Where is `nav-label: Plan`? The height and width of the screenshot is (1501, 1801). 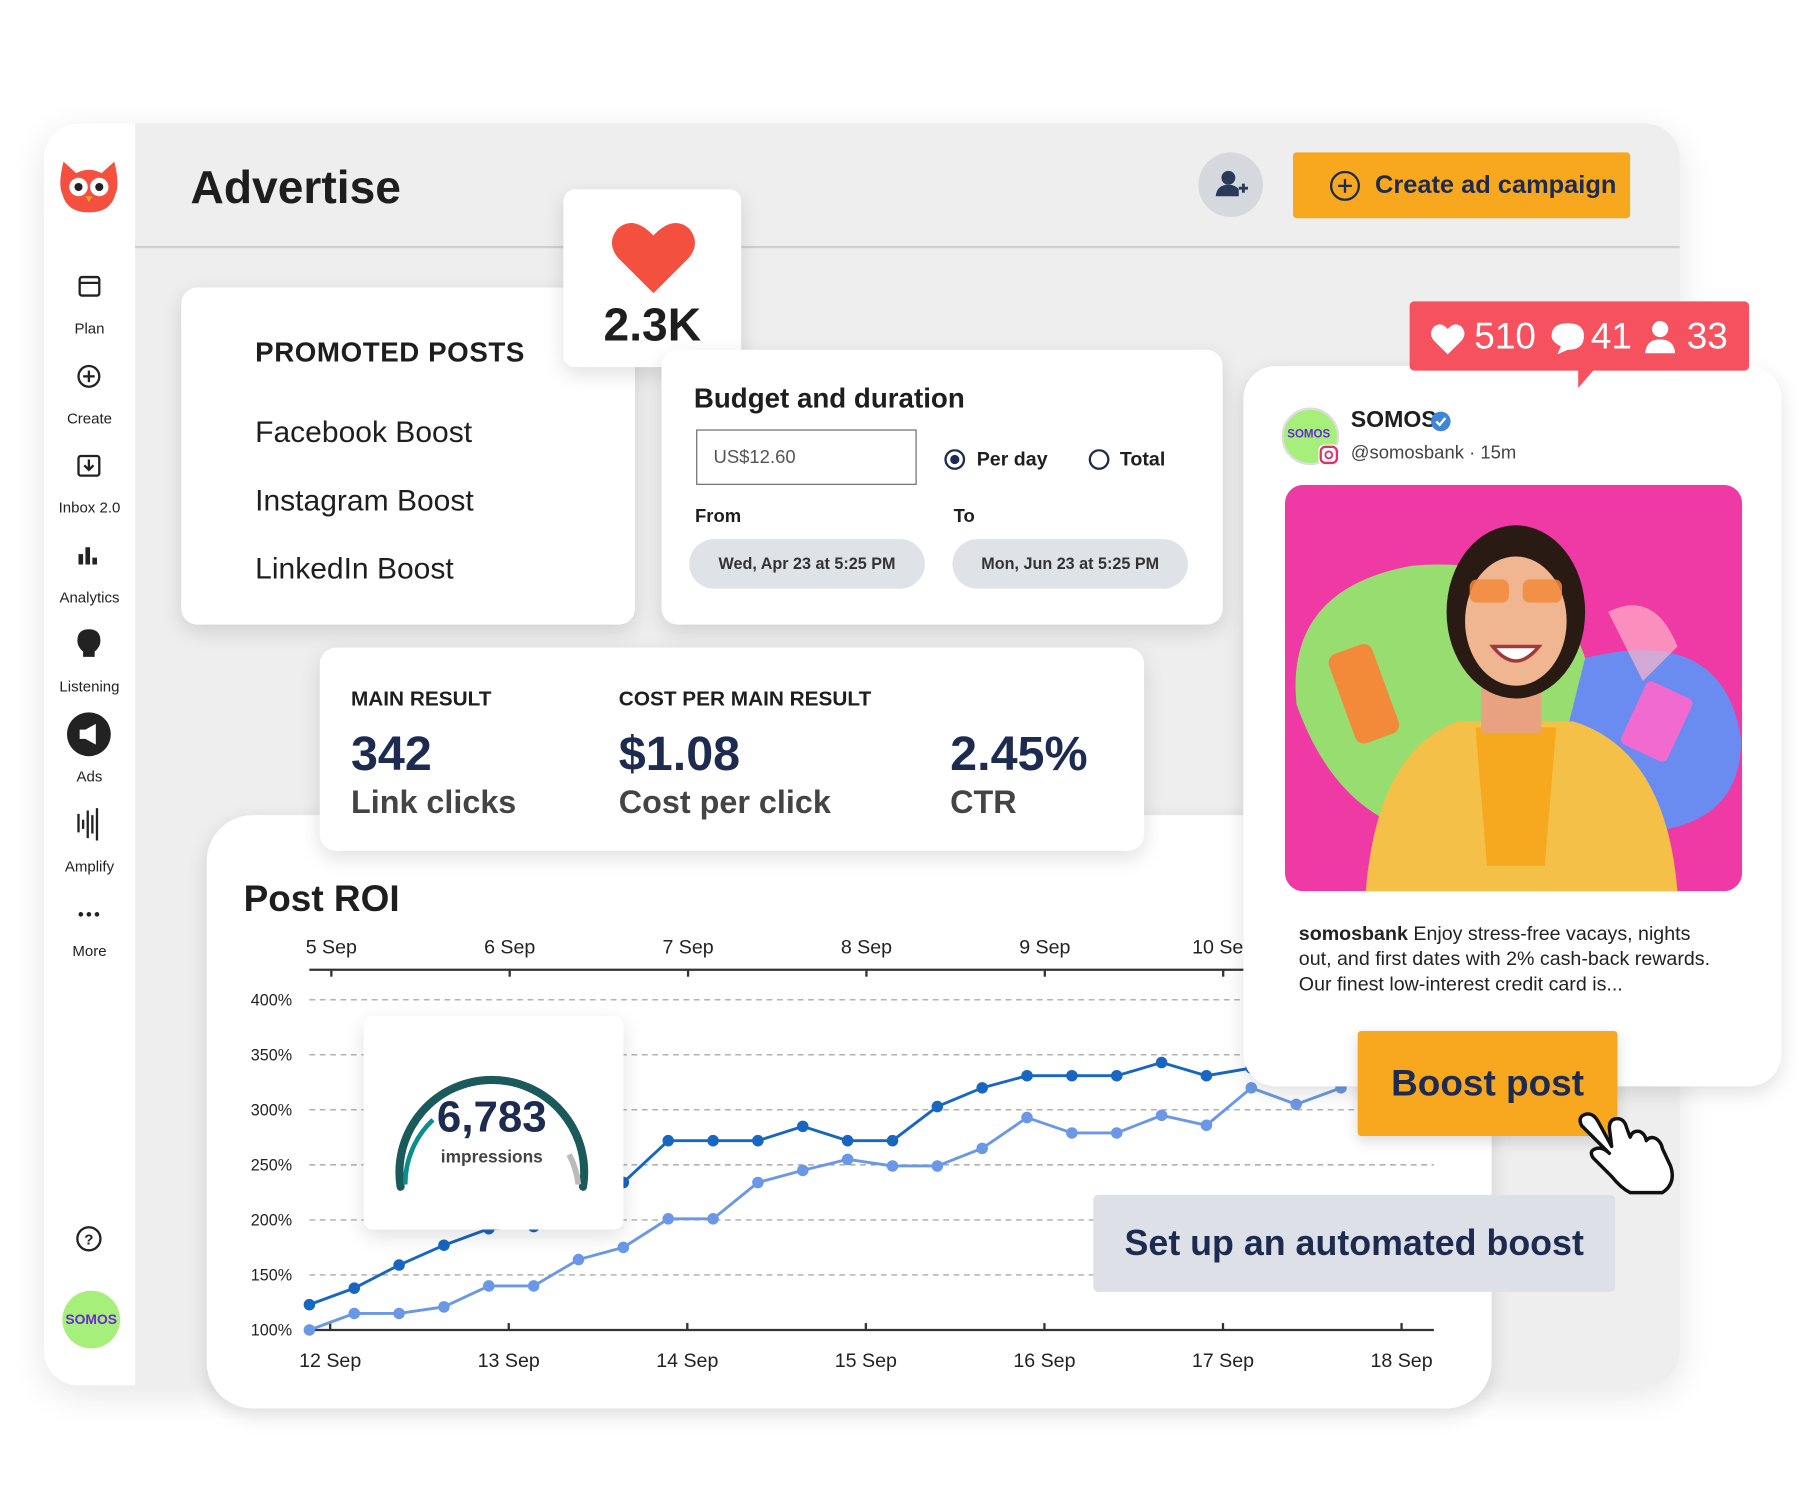
nav-label: Plan is located at coordinates (89, 328).